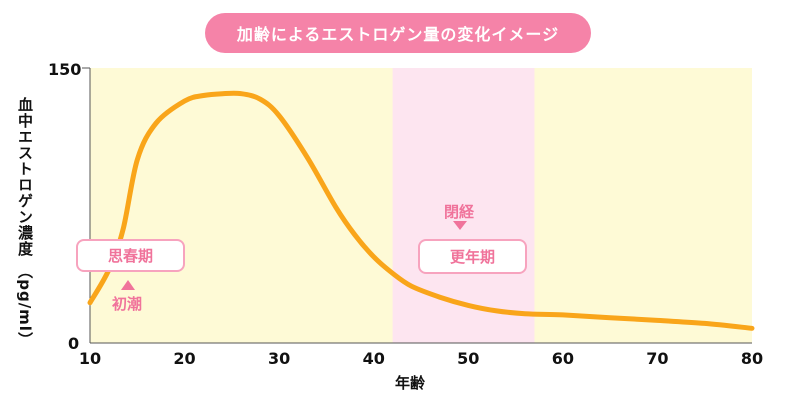 This screenshot has width=800, height=400. What do you see at coordinates (65, 69) in the screenshot?
I see `y-tick-label-150: 150` at bounding box center [65, 69].